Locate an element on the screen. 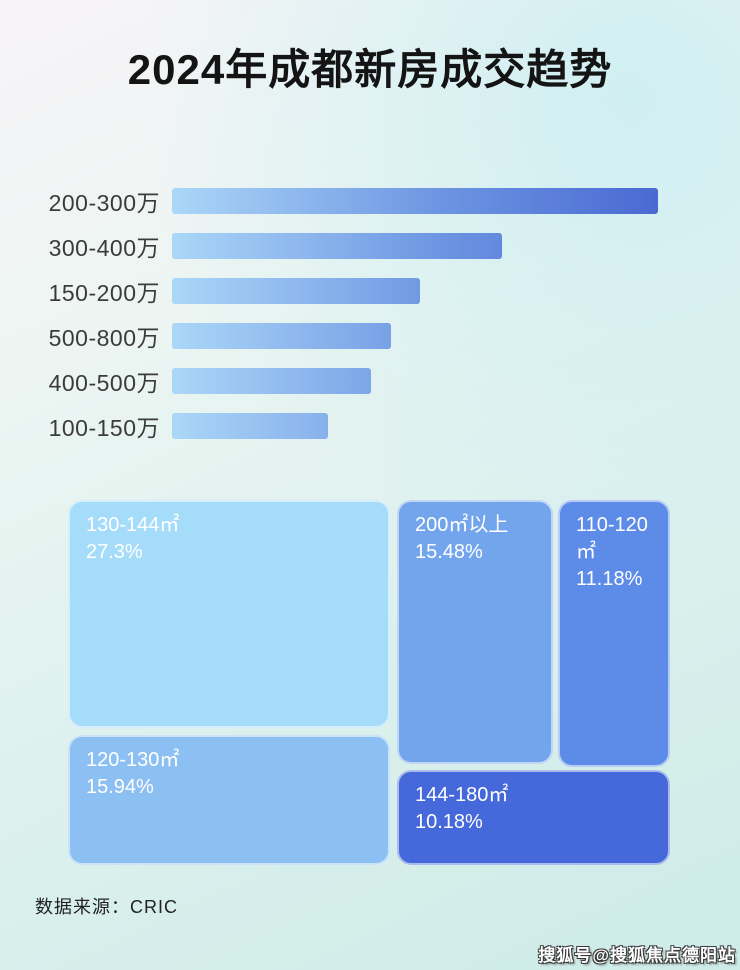 This screenshot has height=970, width=740. treemap-block-label: 200㎡以上 is located at coordinates (462, 525).